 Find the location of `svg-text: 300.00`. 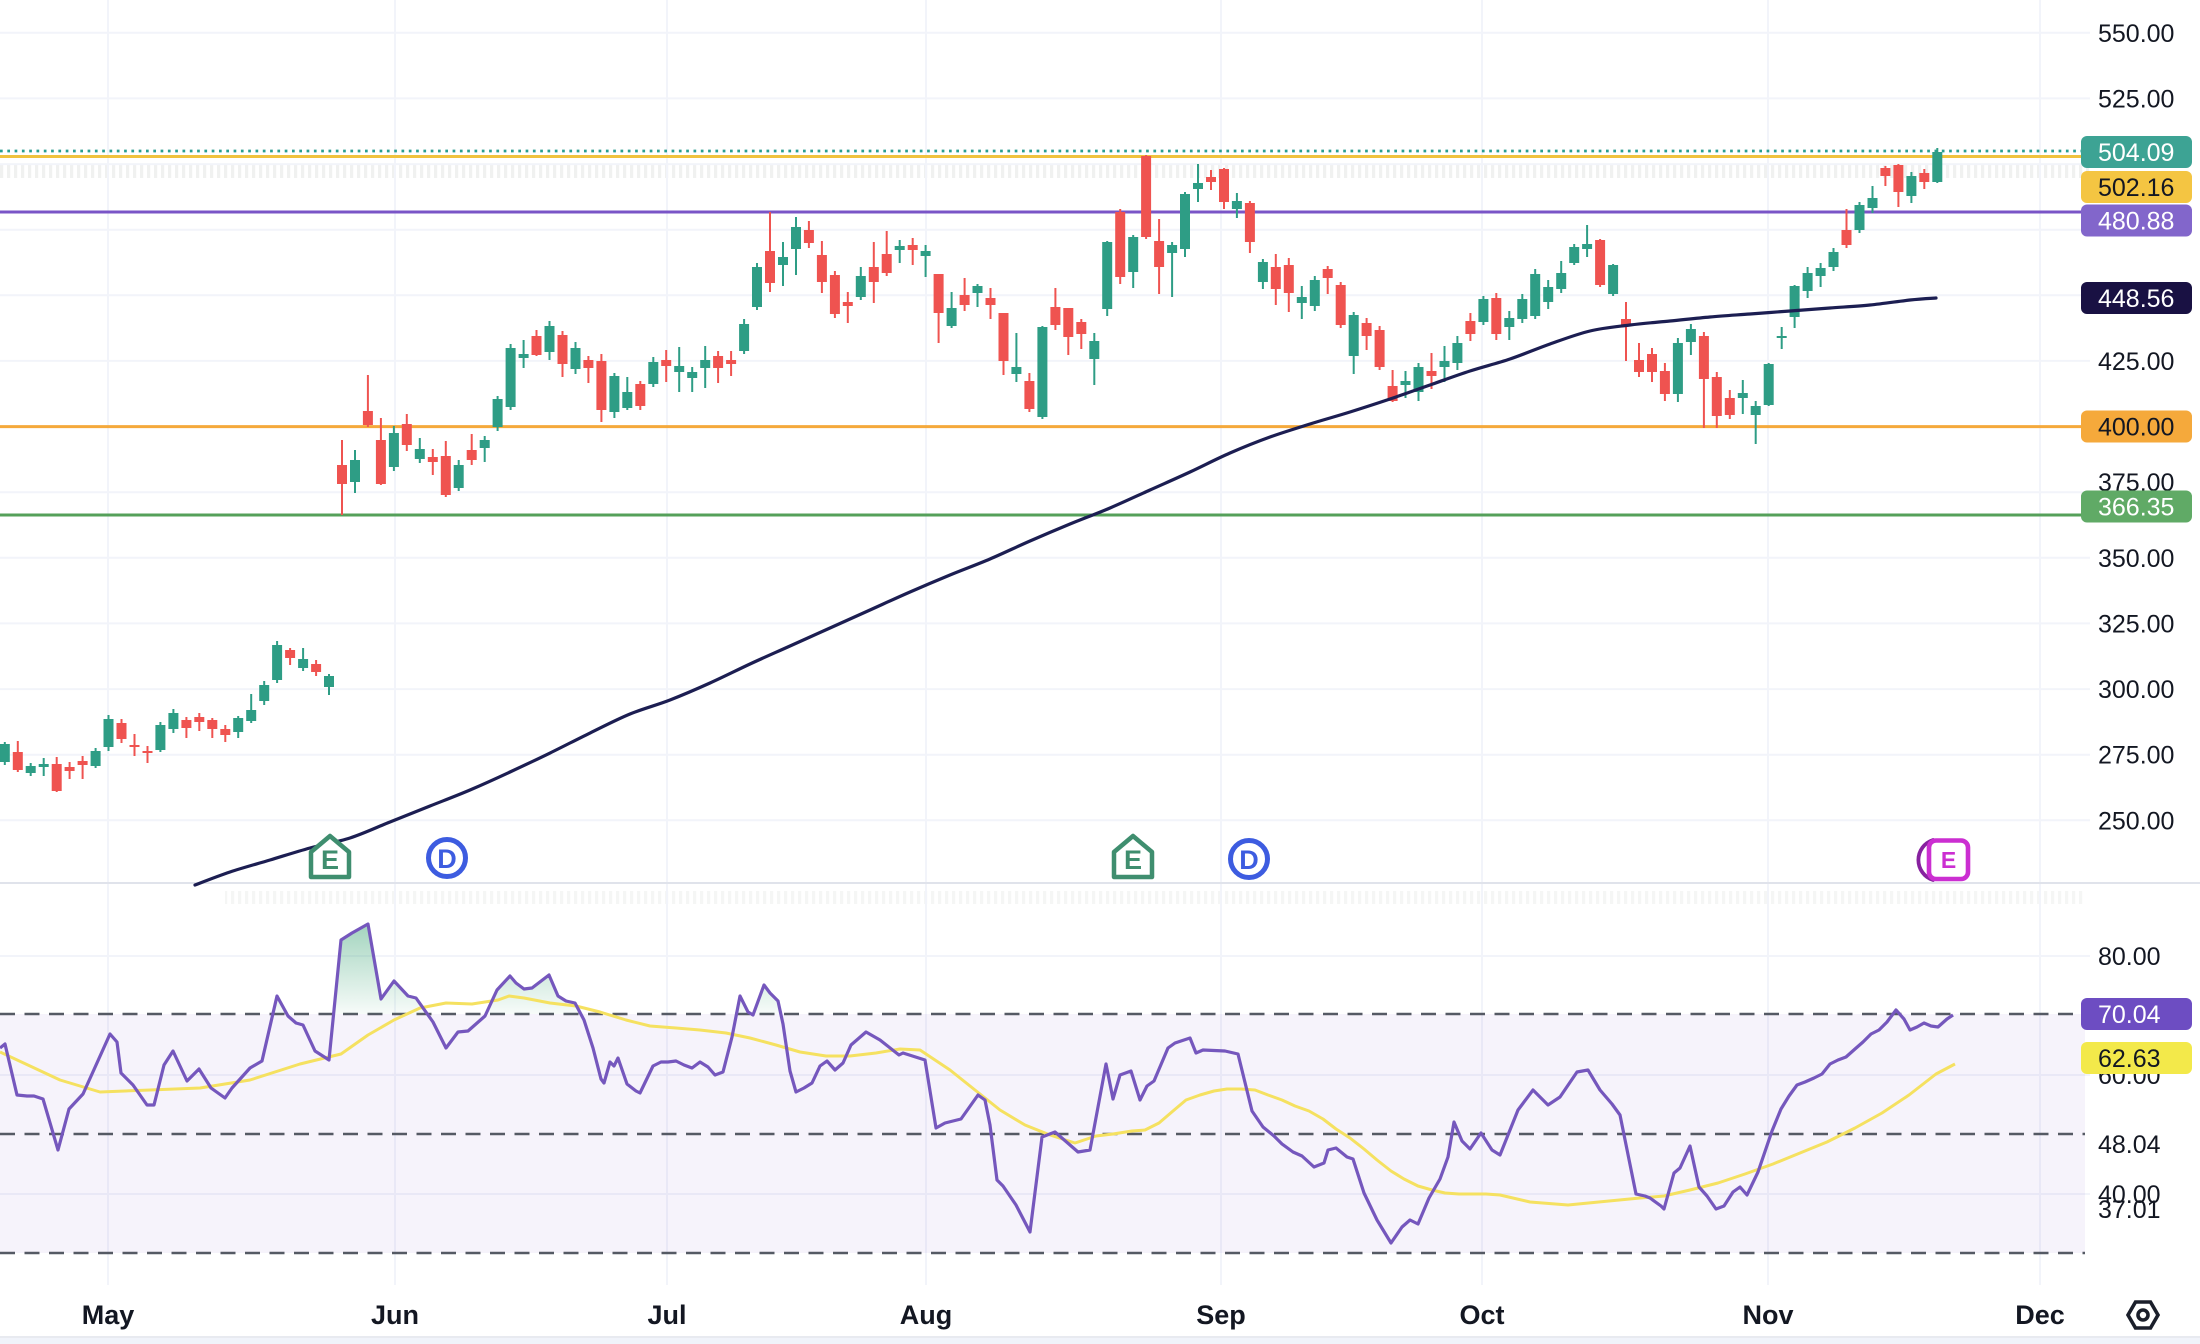

svg-text: 300.00 is located at coordinates (2136, 690).